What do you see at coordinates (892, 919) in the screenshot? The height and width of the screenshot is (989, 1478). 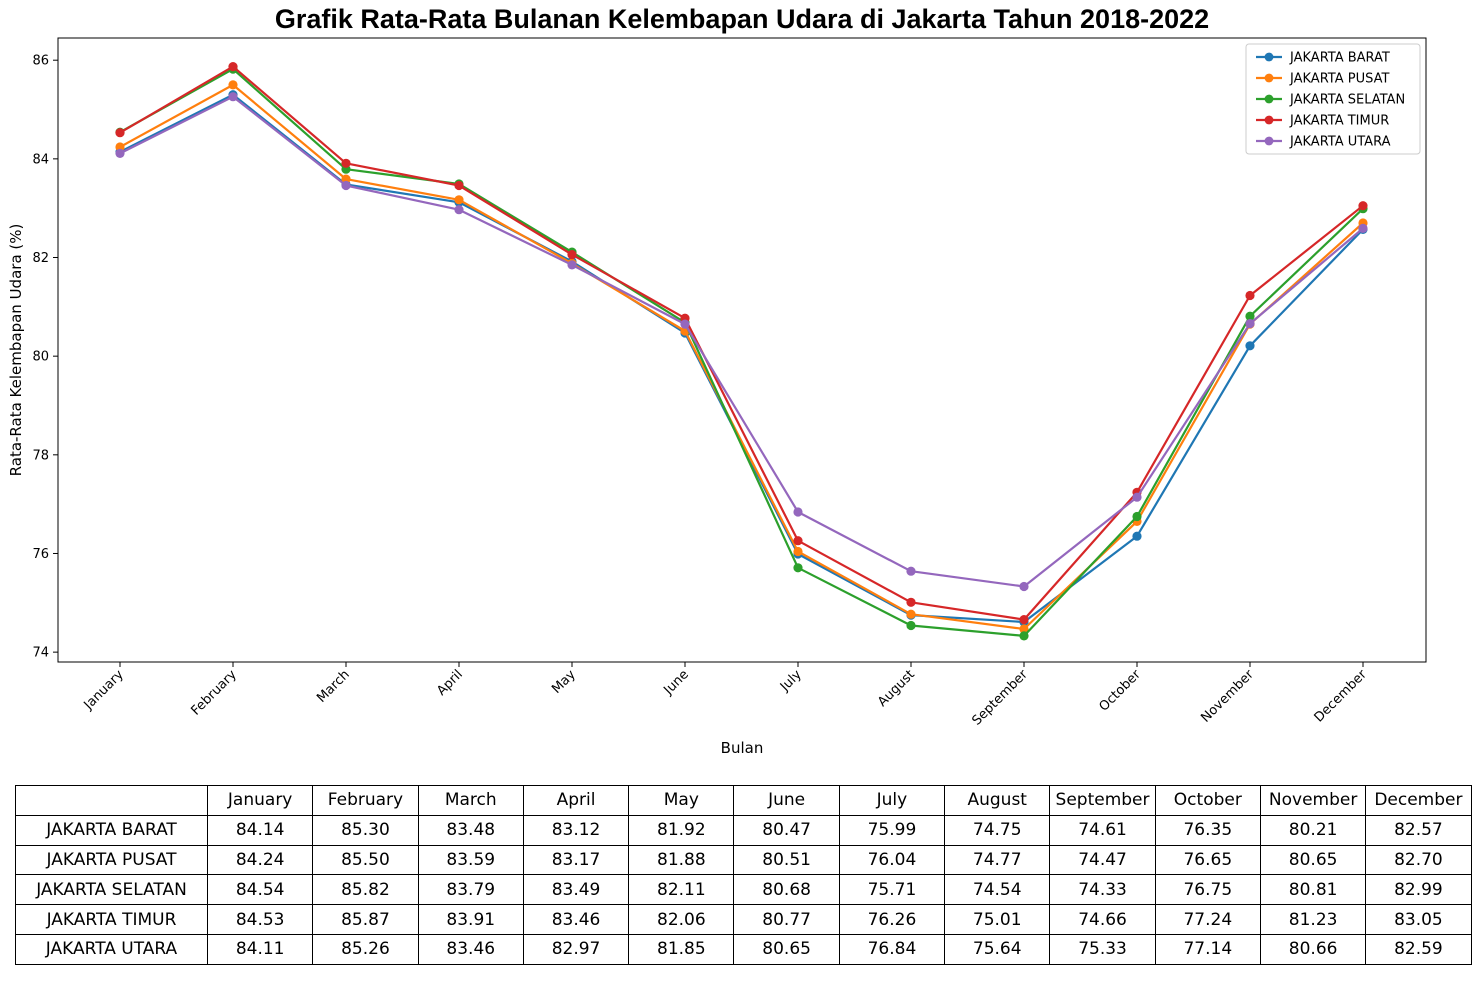 I see `table-cell: 76.26` at bounding box center [892, 919].